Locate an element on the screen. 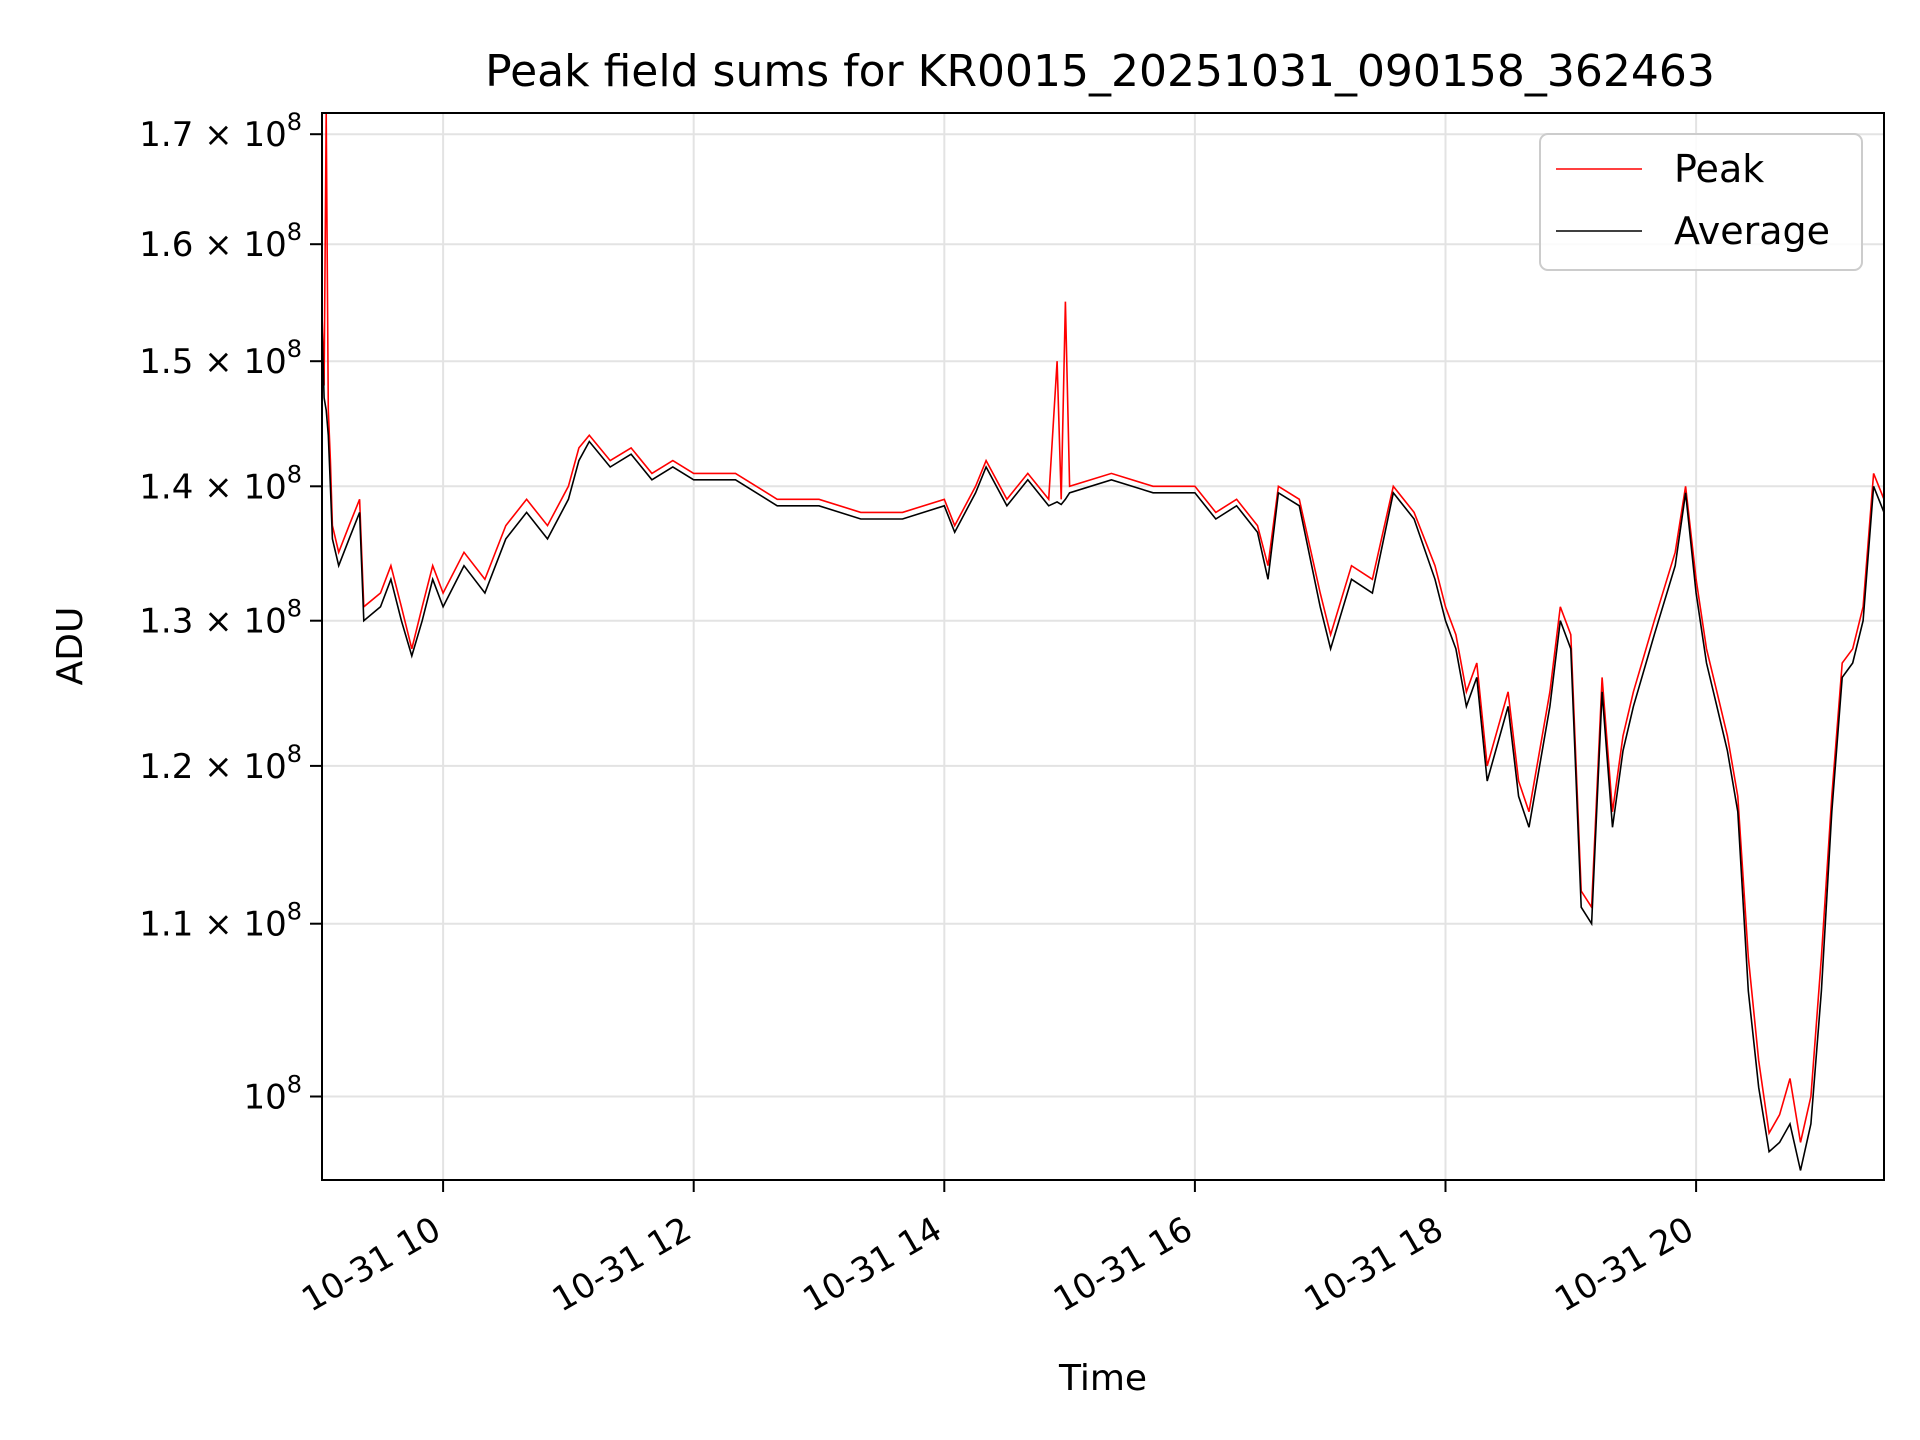 The height and width of the screenshot is (1440, 1920). y-tick-mantissa: 1.6 × 10 is located at coordinates (212, 245).